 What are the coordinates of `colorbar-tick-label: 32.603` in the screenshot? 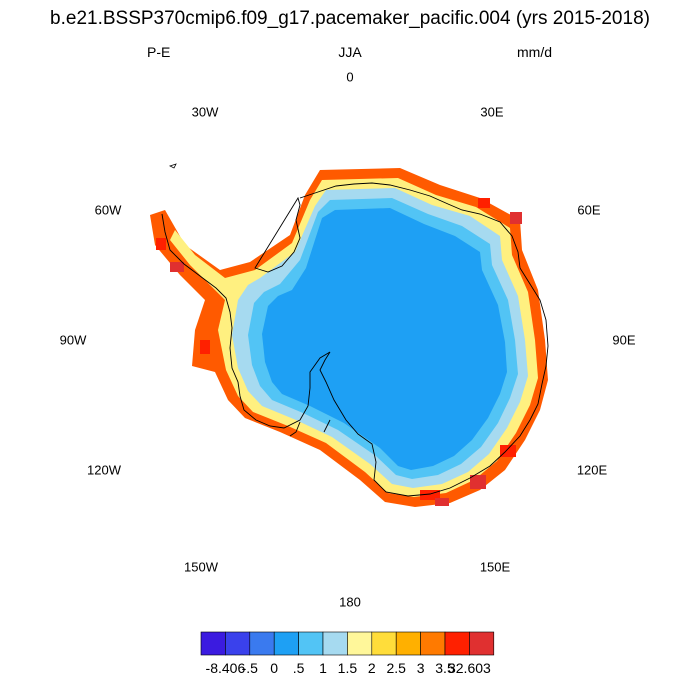 It's located at (469, 668).